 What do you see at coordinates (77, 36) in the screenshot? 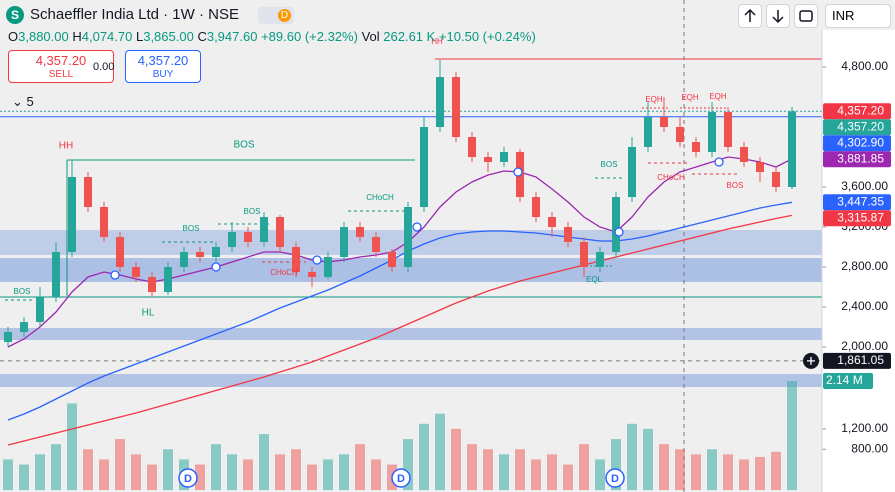
I see `ohlc-key: H` at bounding box center [77, 36].